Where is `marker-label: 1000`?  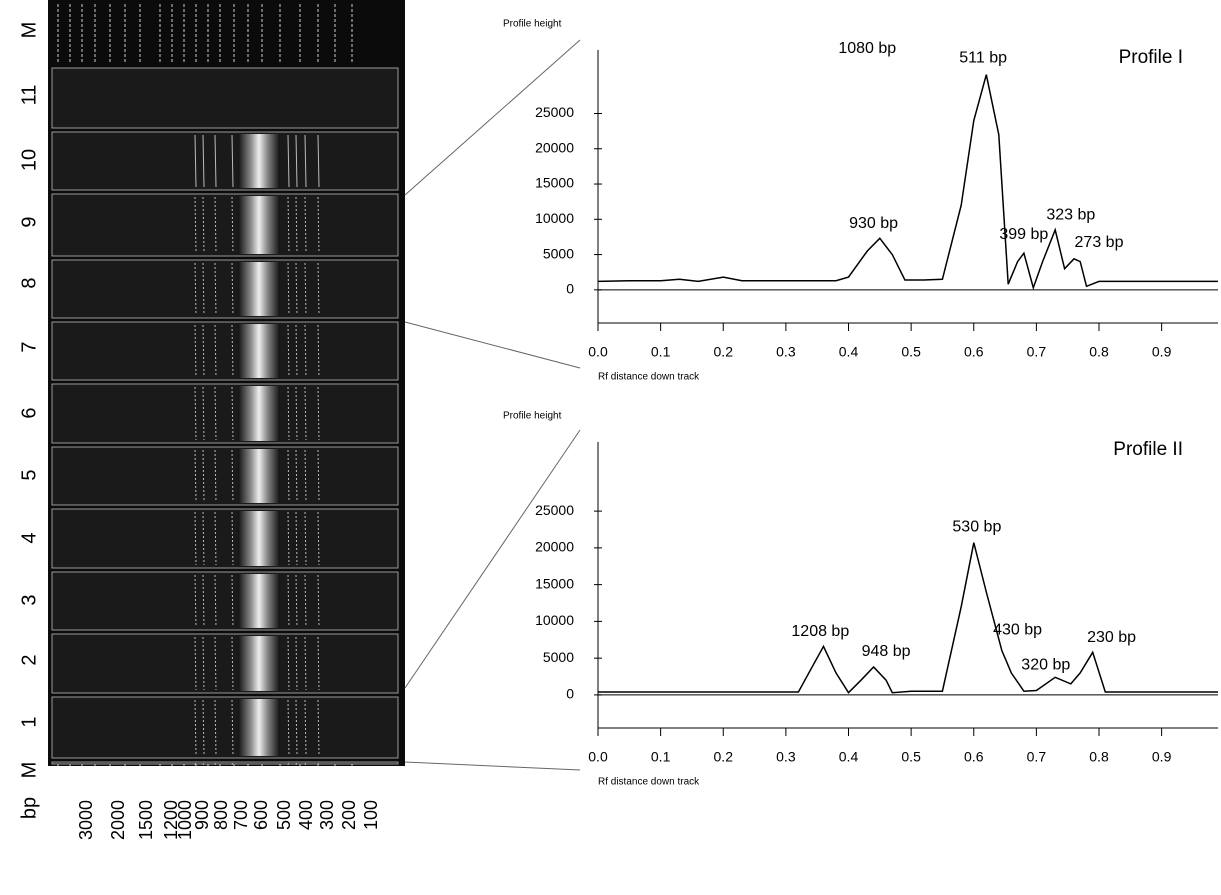
marker-label: 1000 is located at coordinates (185, 820).